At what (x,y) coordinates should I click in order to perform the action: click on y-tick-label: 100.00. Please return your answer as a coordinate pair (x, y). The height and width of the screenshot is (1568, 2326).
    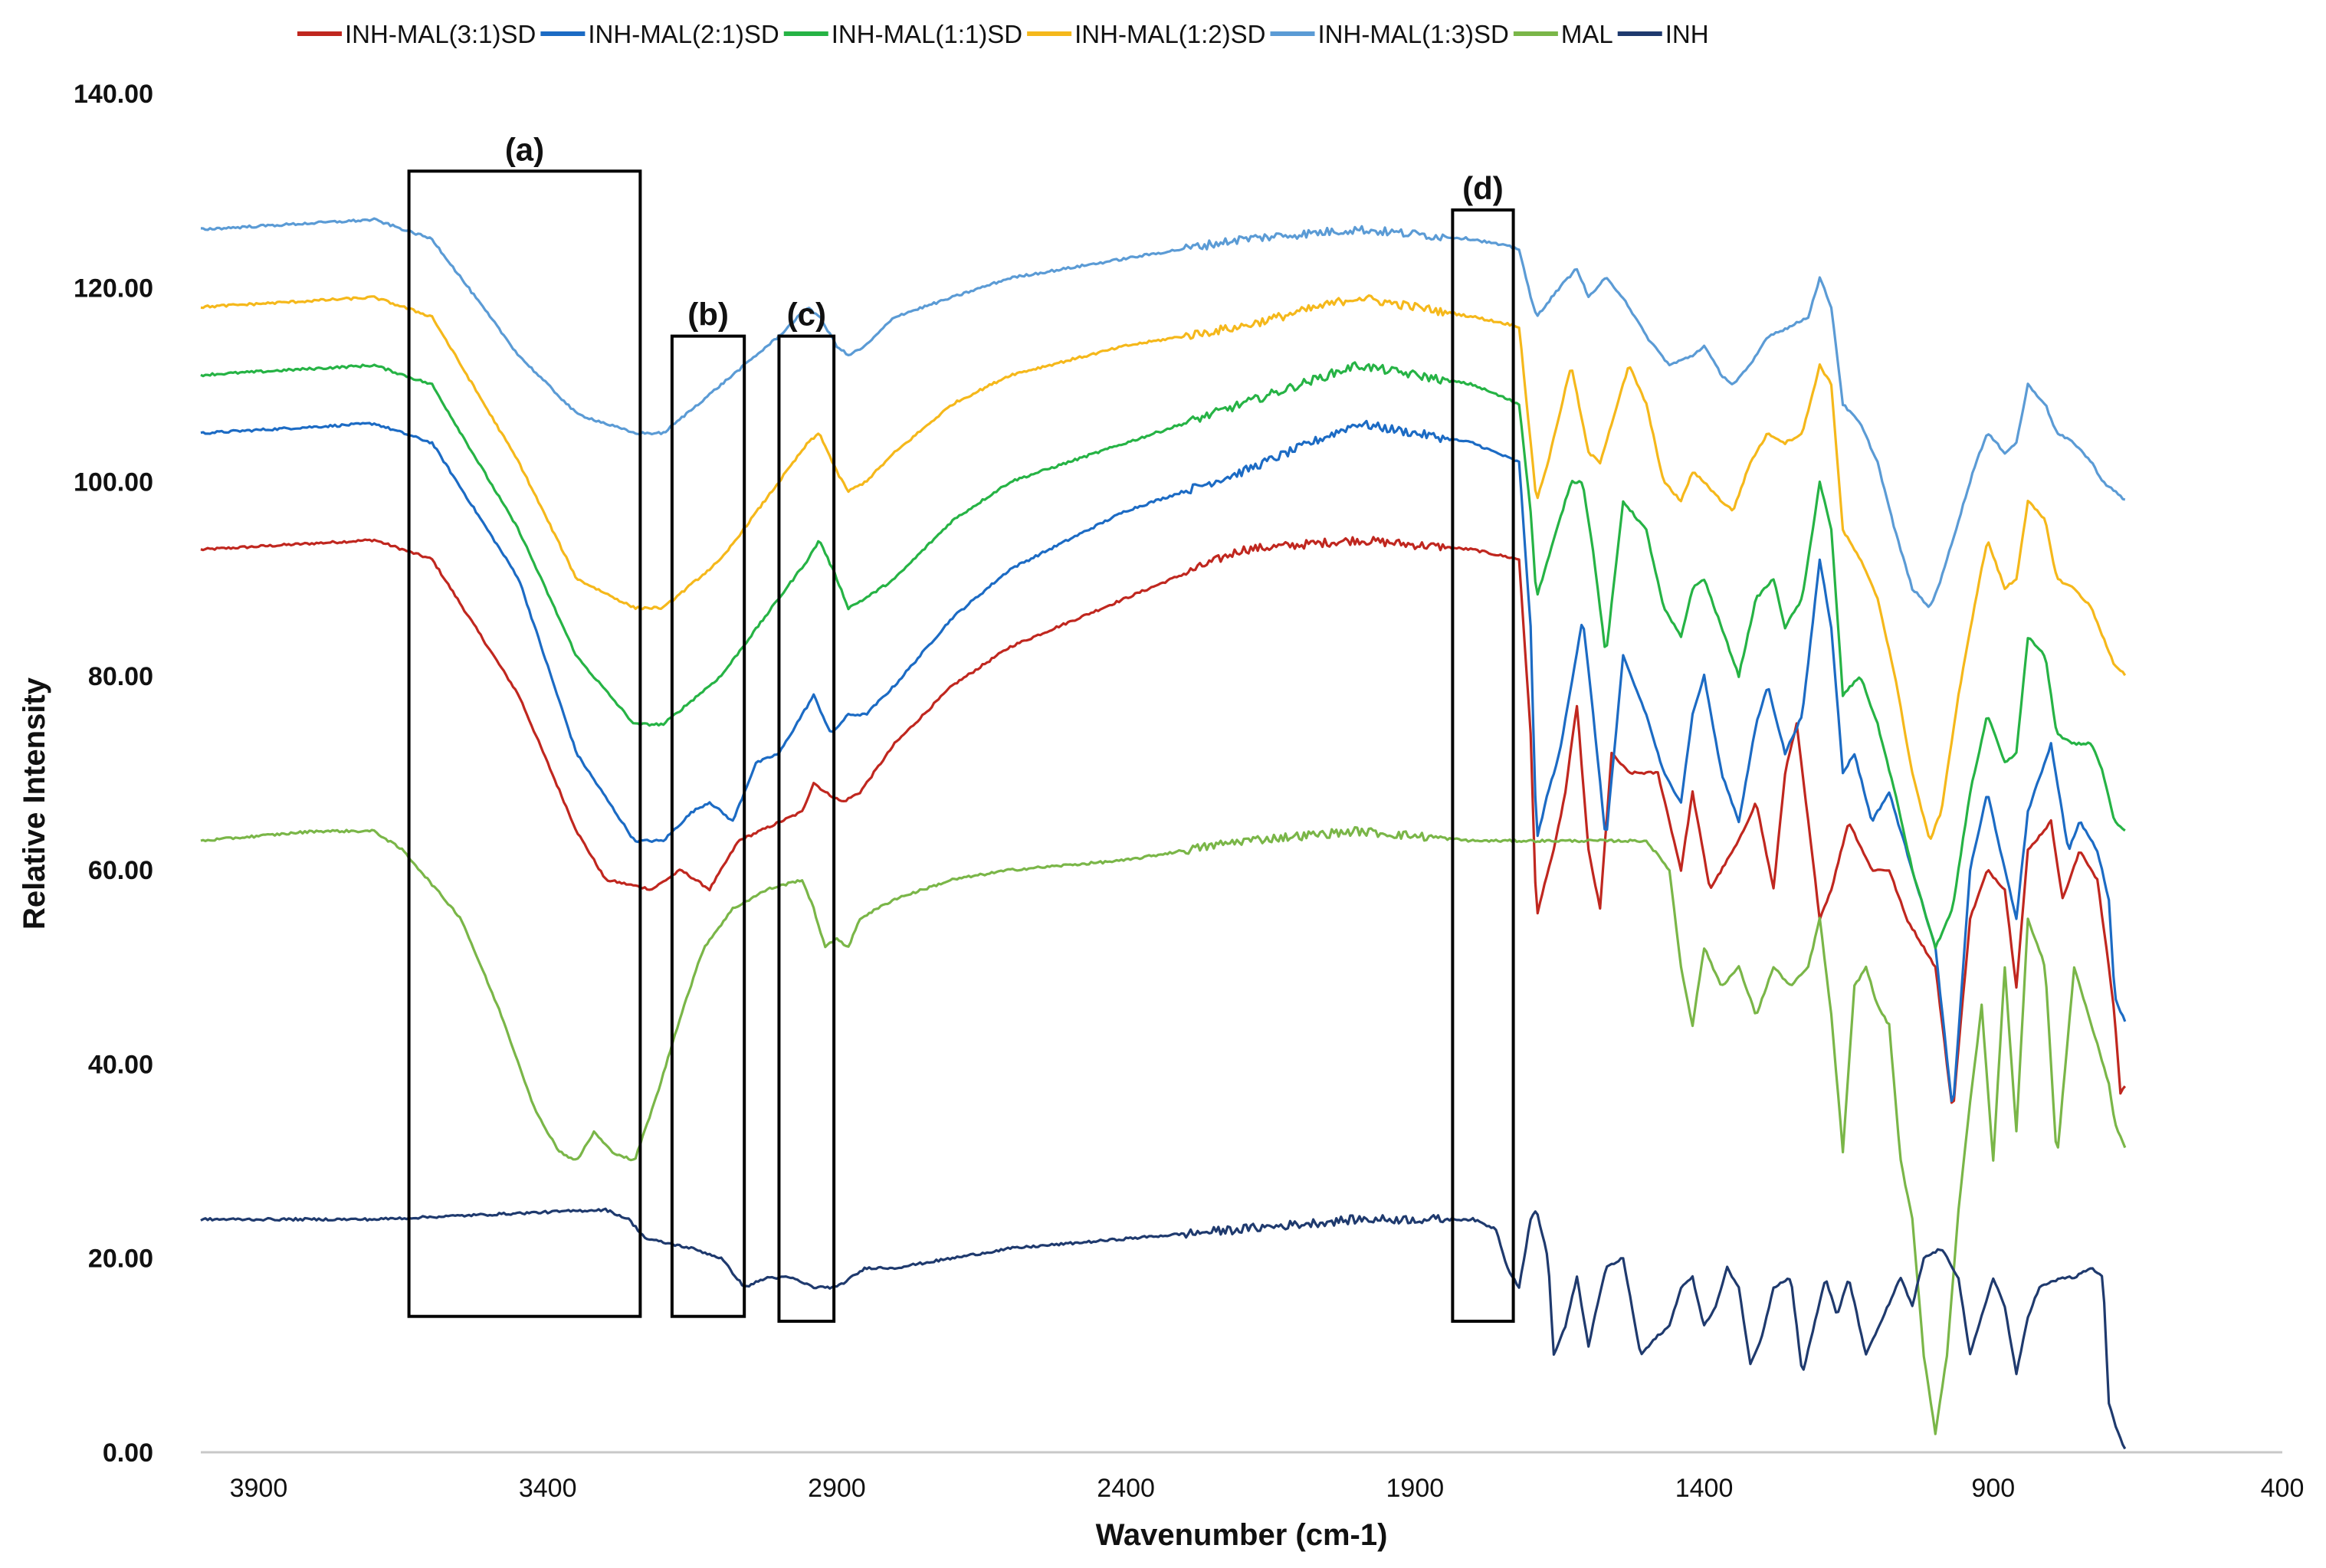
    Looking at the image, I should click on (113, 482).